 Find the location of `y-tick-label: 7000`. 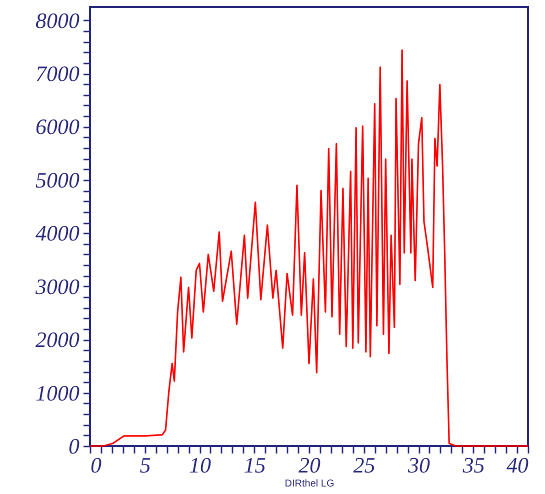

y-tick-label: 7000 is located at coordinates (58, 73).